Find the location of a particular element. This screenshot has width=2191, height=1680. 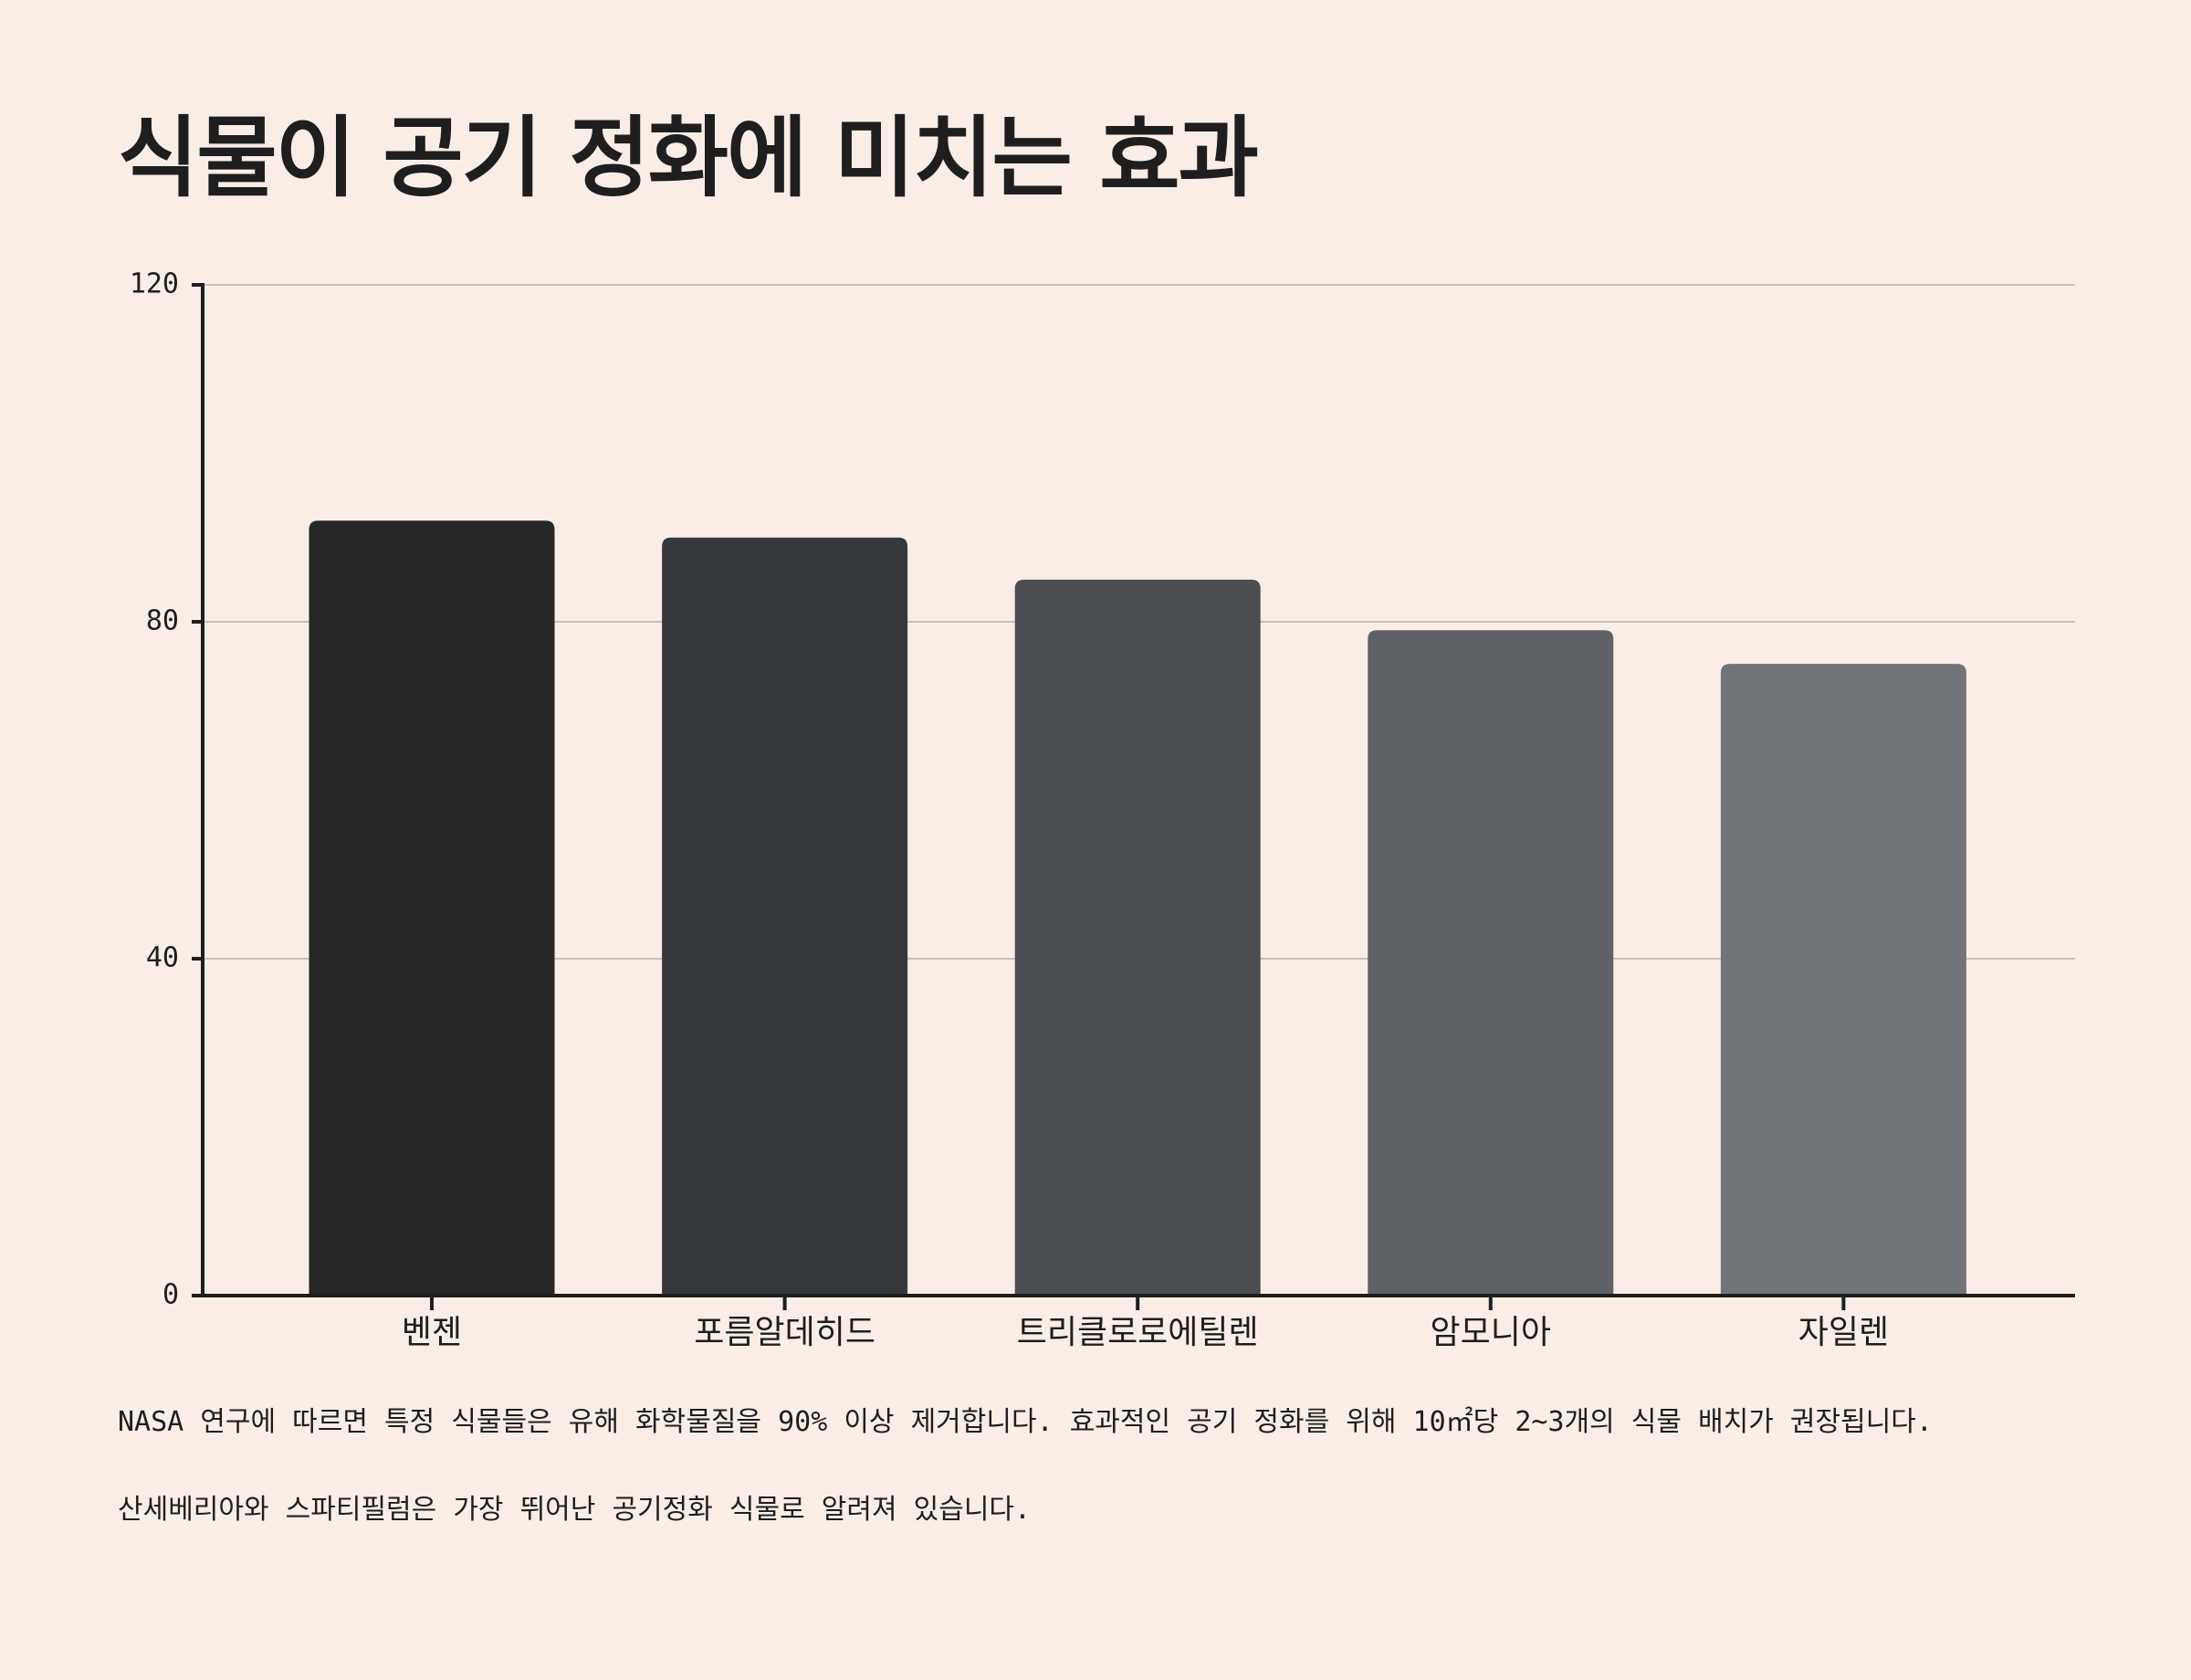

x-tick-label: 포름알데히드 is located at coordinates (784, 1333).